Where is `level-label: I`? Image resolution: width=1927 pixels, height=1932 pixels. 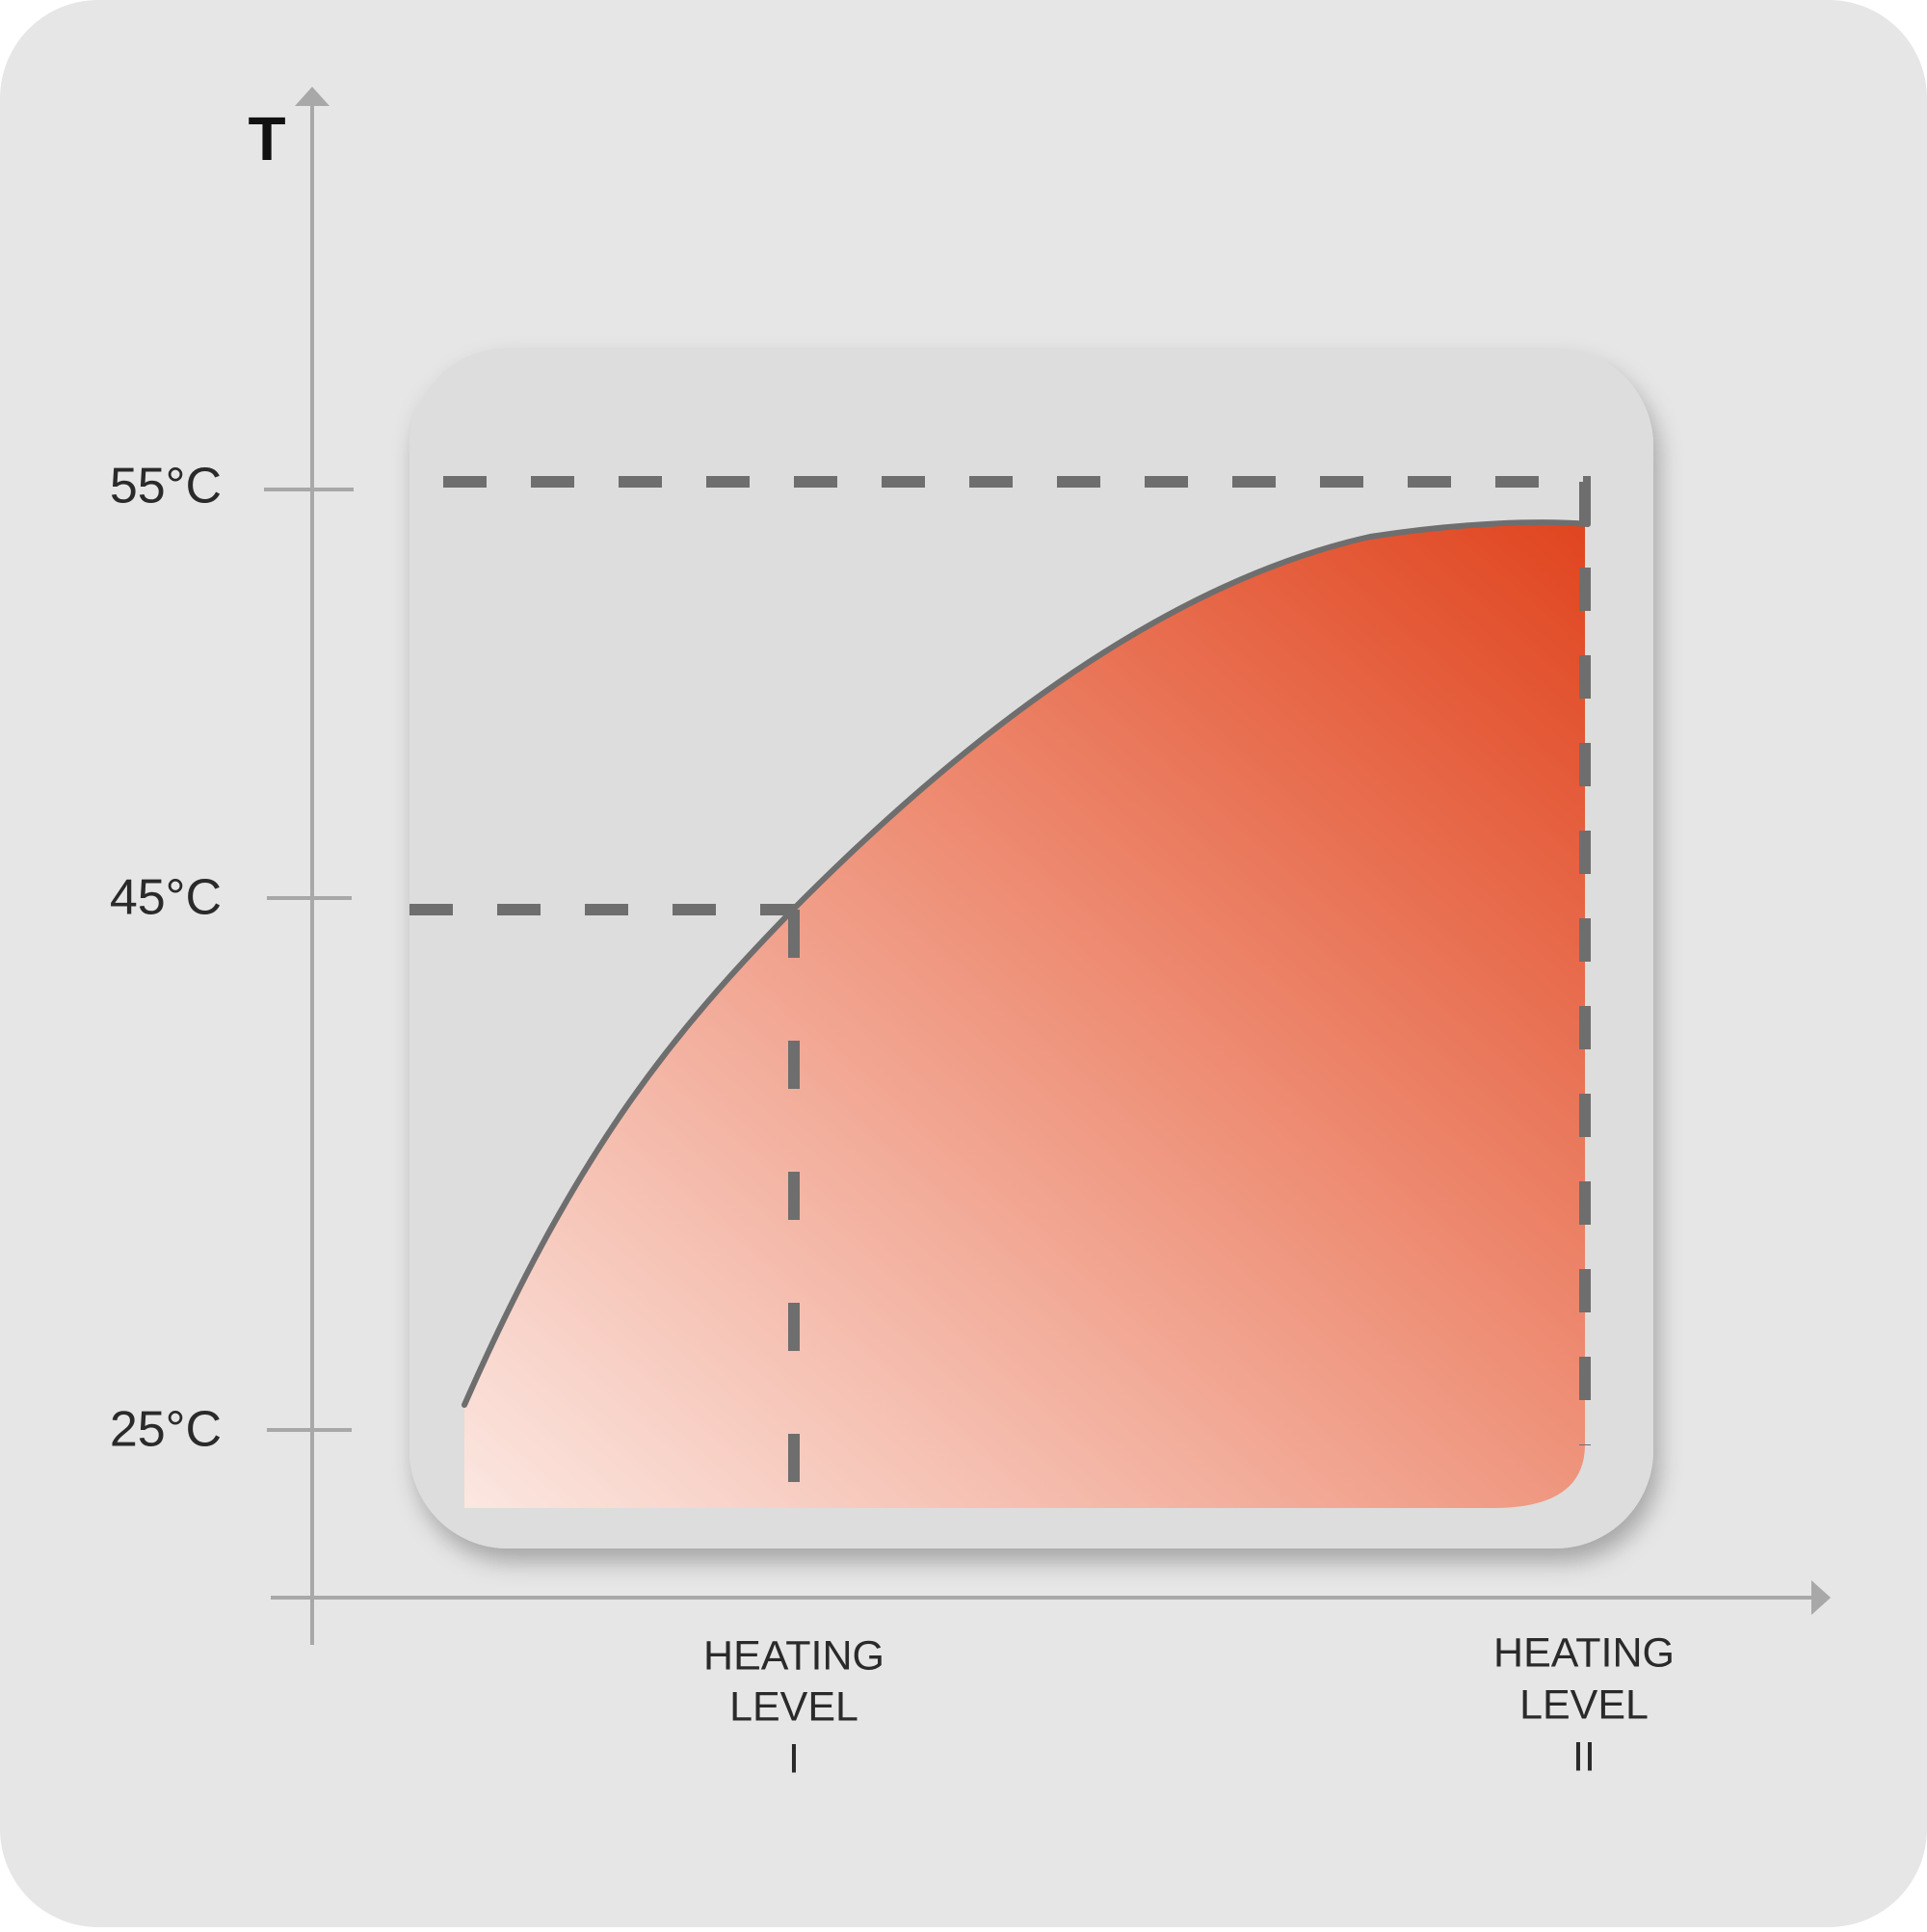
level-label: I is located at coordinates (794, 1758).